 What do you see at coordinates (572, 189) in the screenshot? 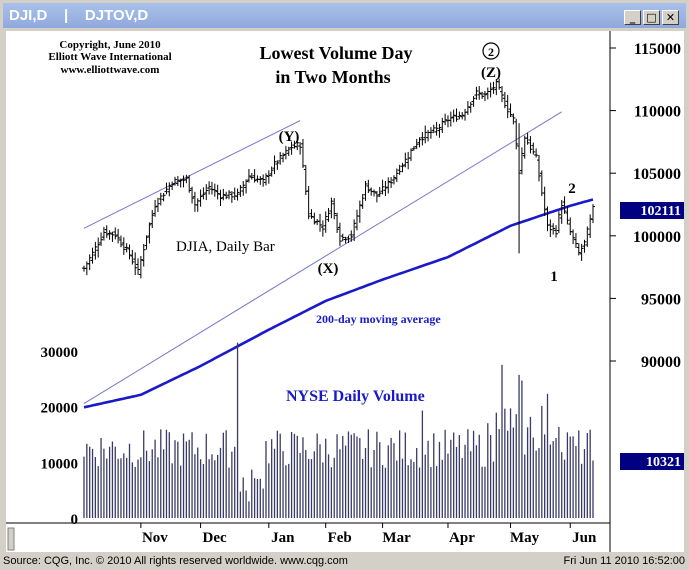
I see `wave-2-label: 2` at bounding box center [572, 189].